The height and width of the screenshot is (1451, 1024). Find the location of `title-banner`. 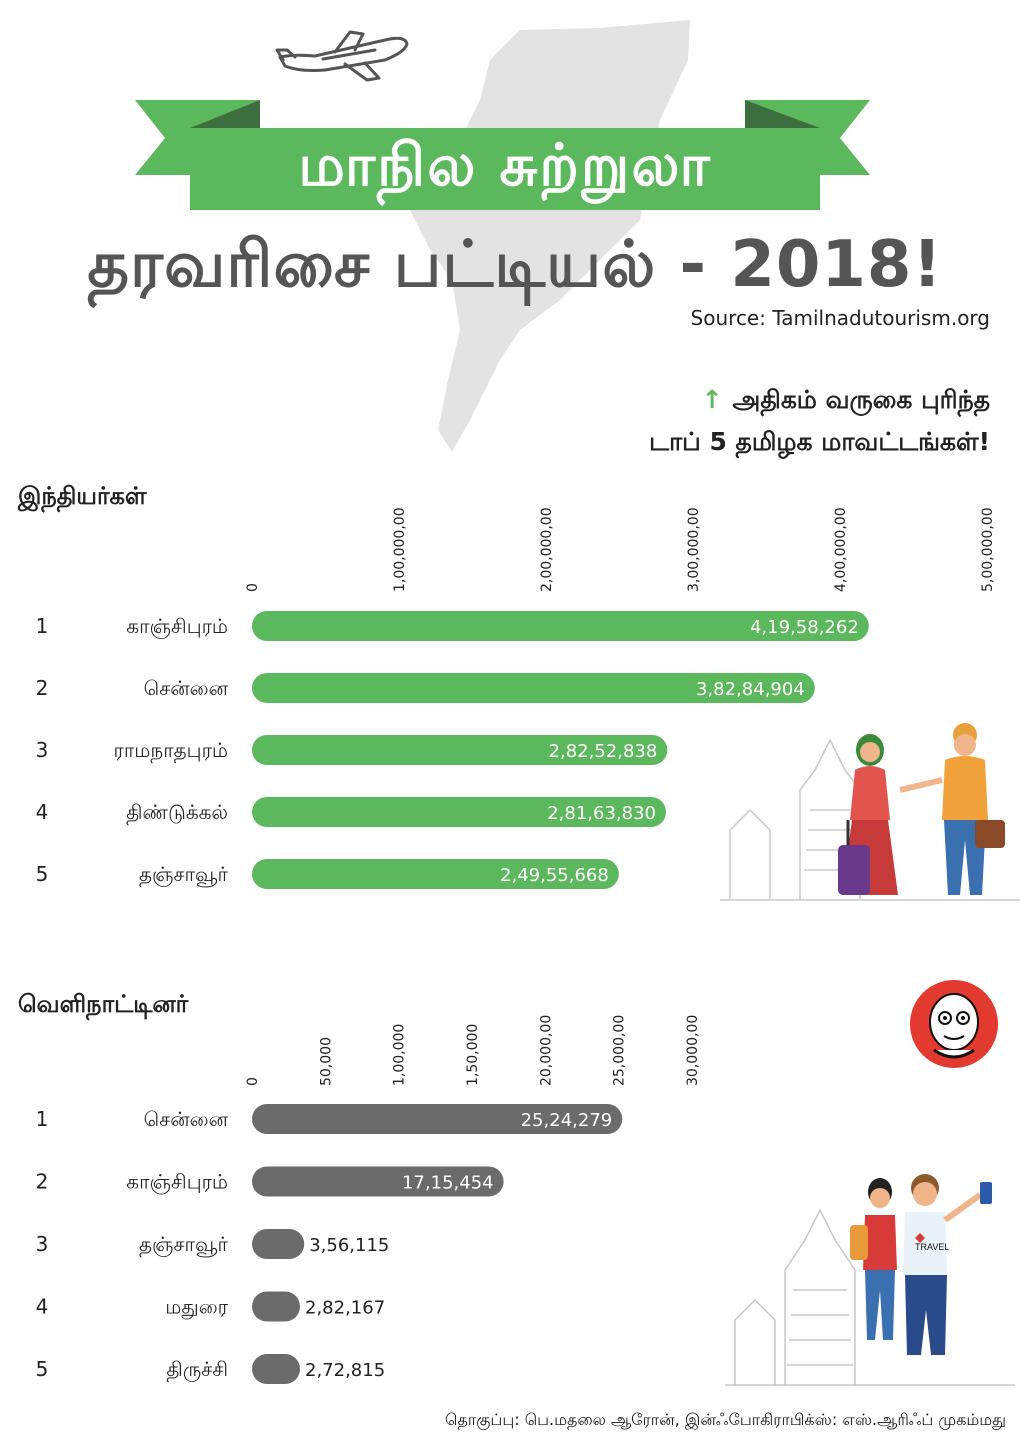

title-banner is located at coordinates (502, 155).